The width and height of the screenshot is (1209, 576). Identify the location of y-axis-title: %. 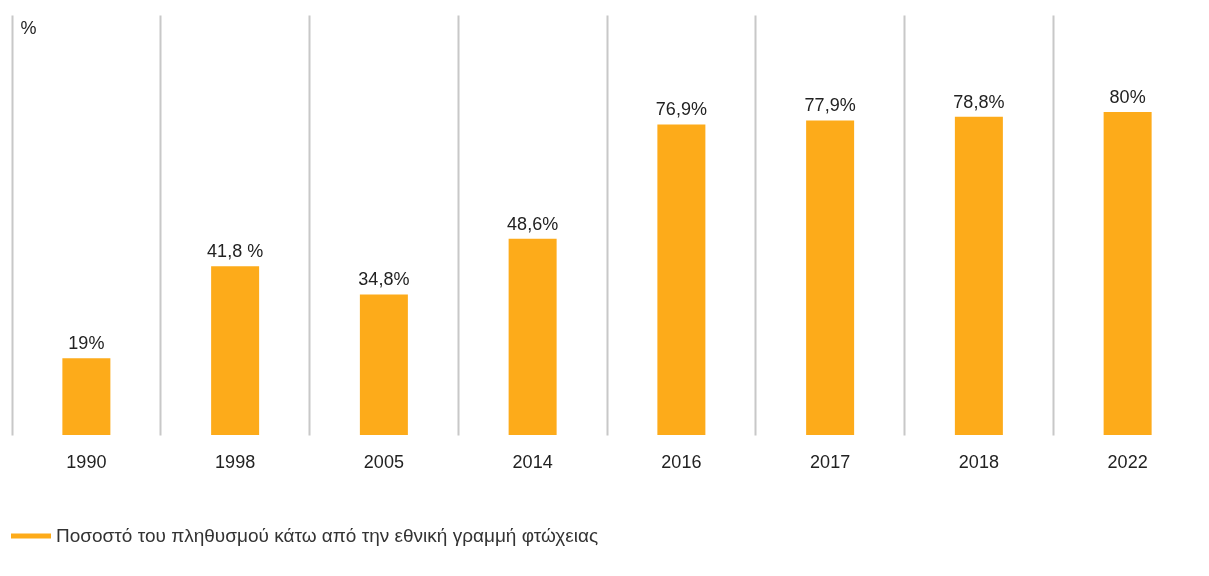
(28, 27).